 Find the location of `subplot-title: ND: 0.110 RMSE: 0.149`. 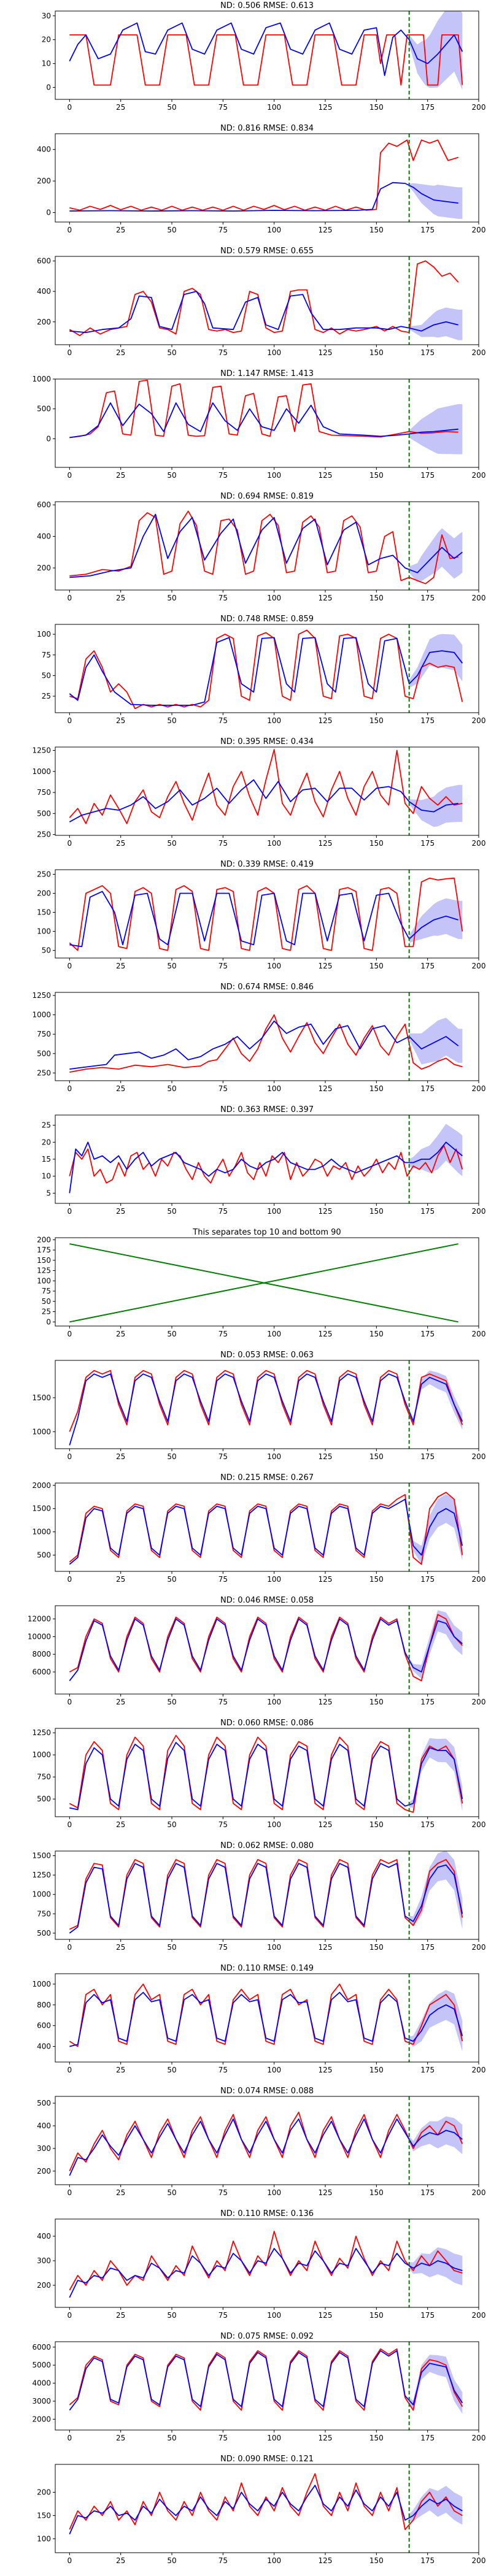

subplot-title: ND: 0.110 RMSE: 0.149 is located at coordinates (267, 1968).